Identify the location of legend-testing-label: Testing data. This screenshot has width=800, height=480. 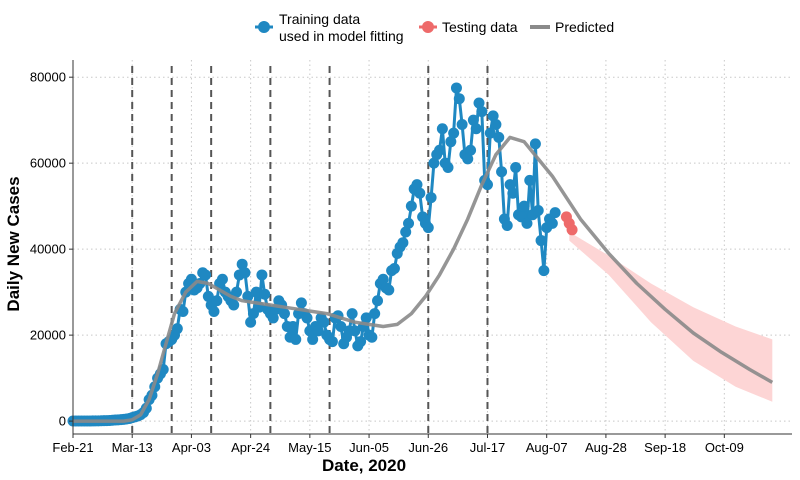
(480, 27).